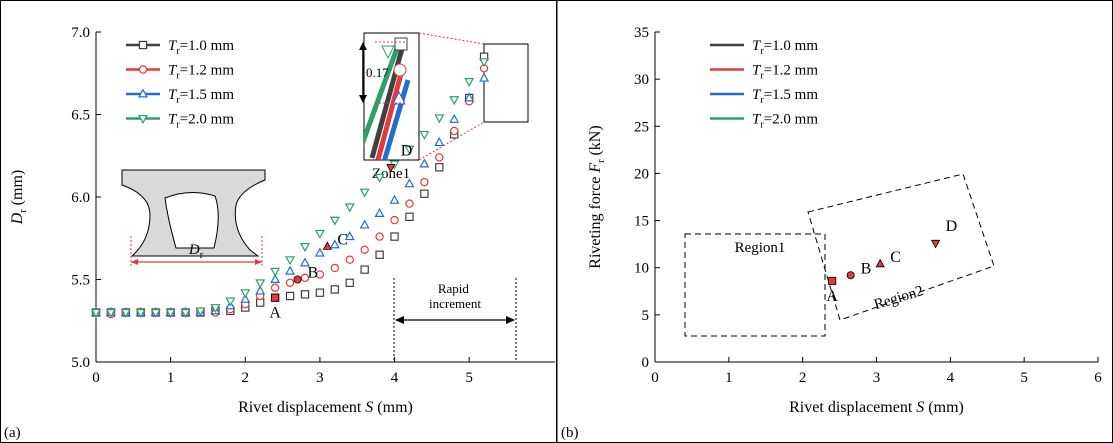 The width and height of the screenshot is (1113, 443). I want to click on x-tick-label: 3, so click(877, 378).